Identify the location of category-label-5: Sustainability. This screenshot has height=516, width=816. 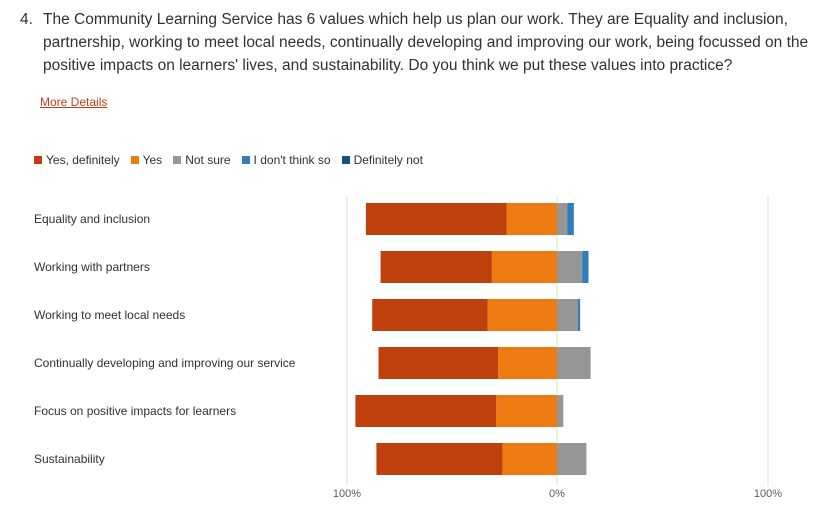
(69, 459).